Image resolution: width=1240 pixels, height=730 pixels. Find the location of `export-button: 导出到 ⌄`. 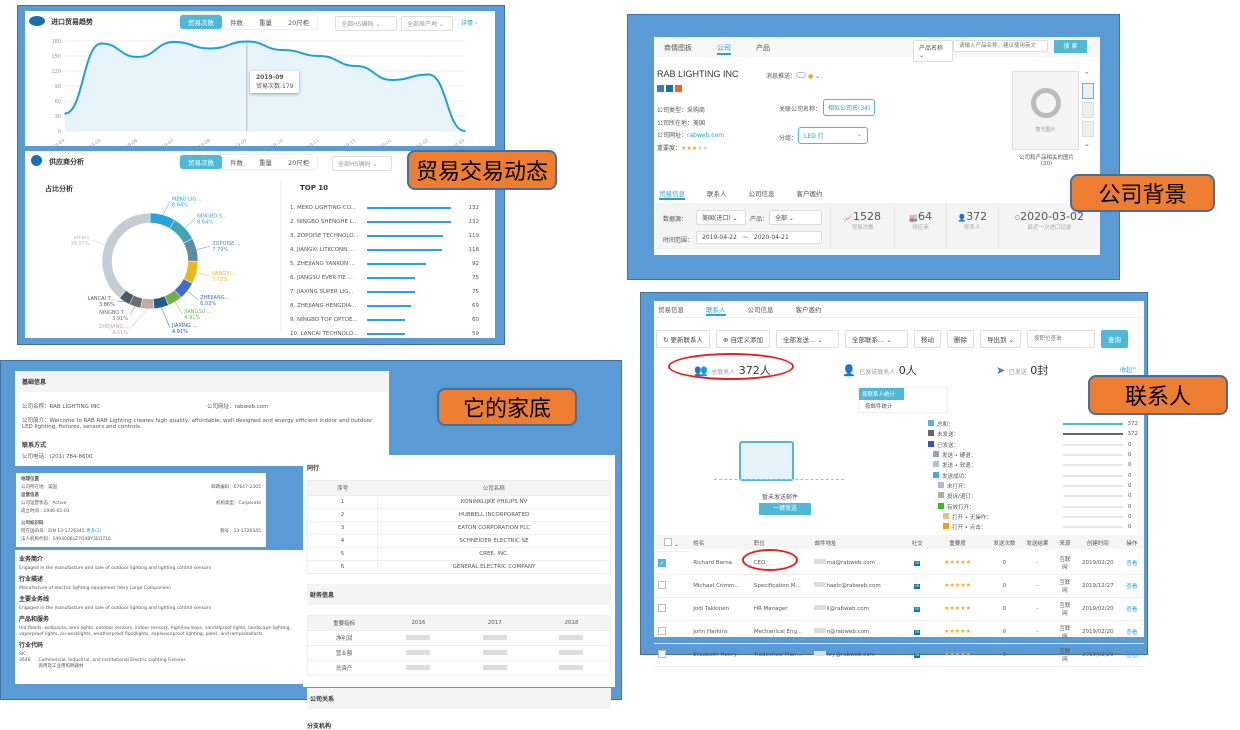

export-button: 导出到 ⌄ is located at coordinates (1001, 339).